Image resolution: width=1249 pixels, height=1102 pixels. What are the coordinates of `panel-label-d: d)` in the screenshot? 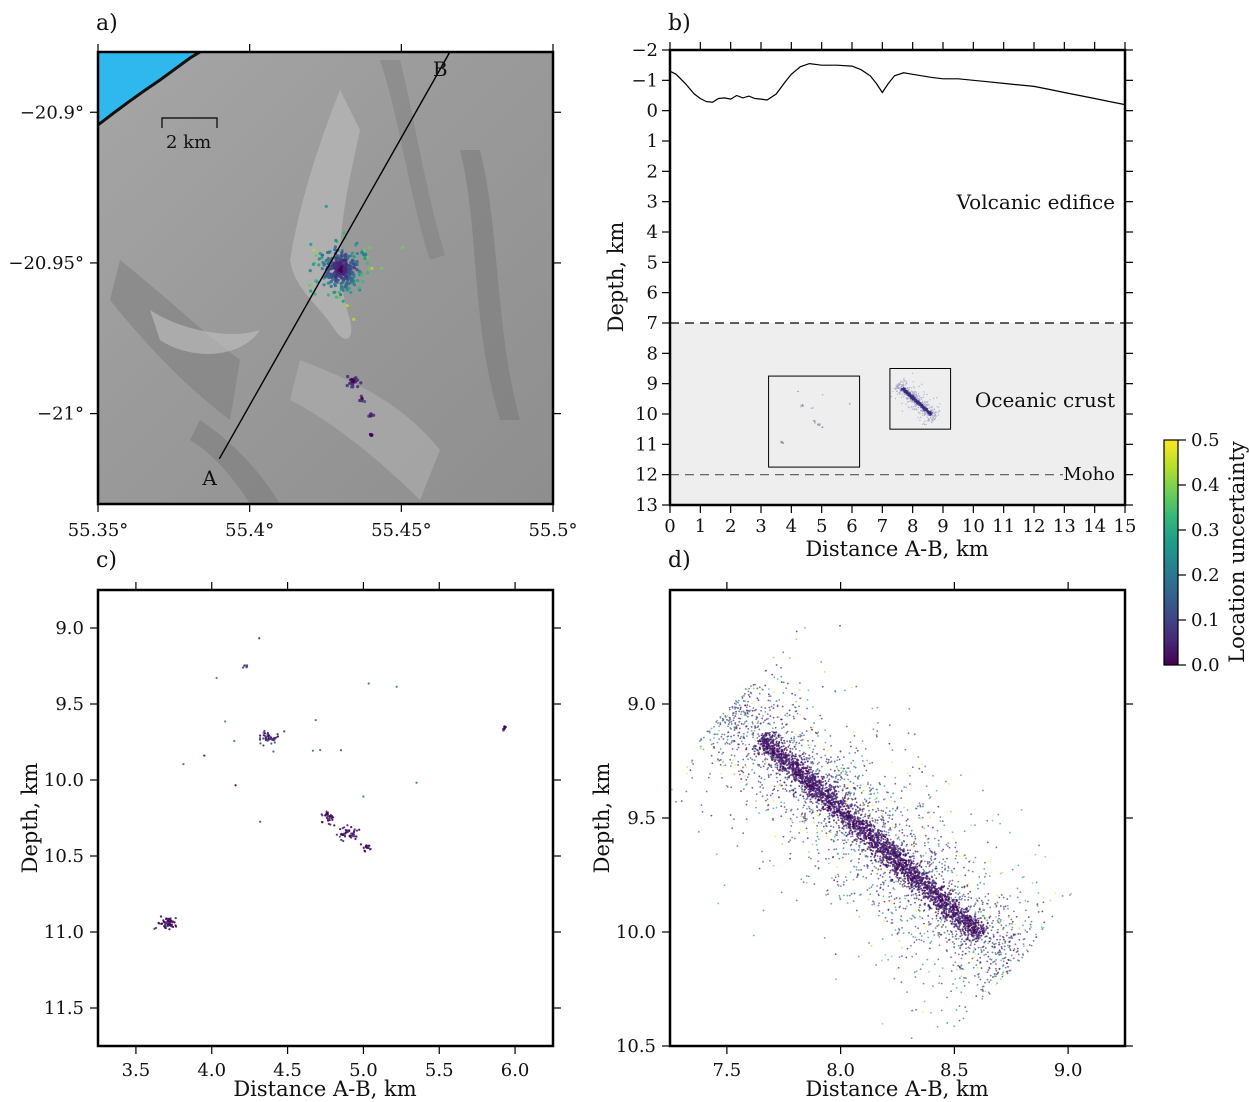 It's located at (679, 560).